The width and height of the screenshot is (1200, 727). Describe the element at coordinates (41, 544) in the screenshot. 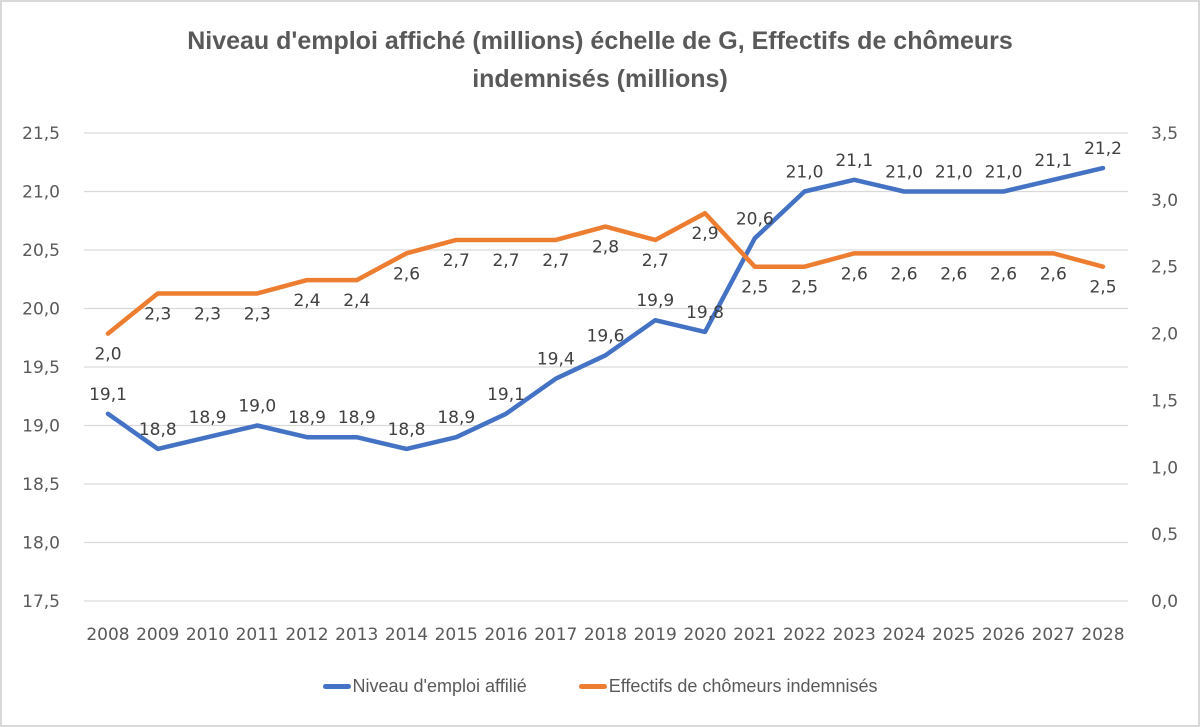

I see `y-left-tick-label: 18,0` at that location.